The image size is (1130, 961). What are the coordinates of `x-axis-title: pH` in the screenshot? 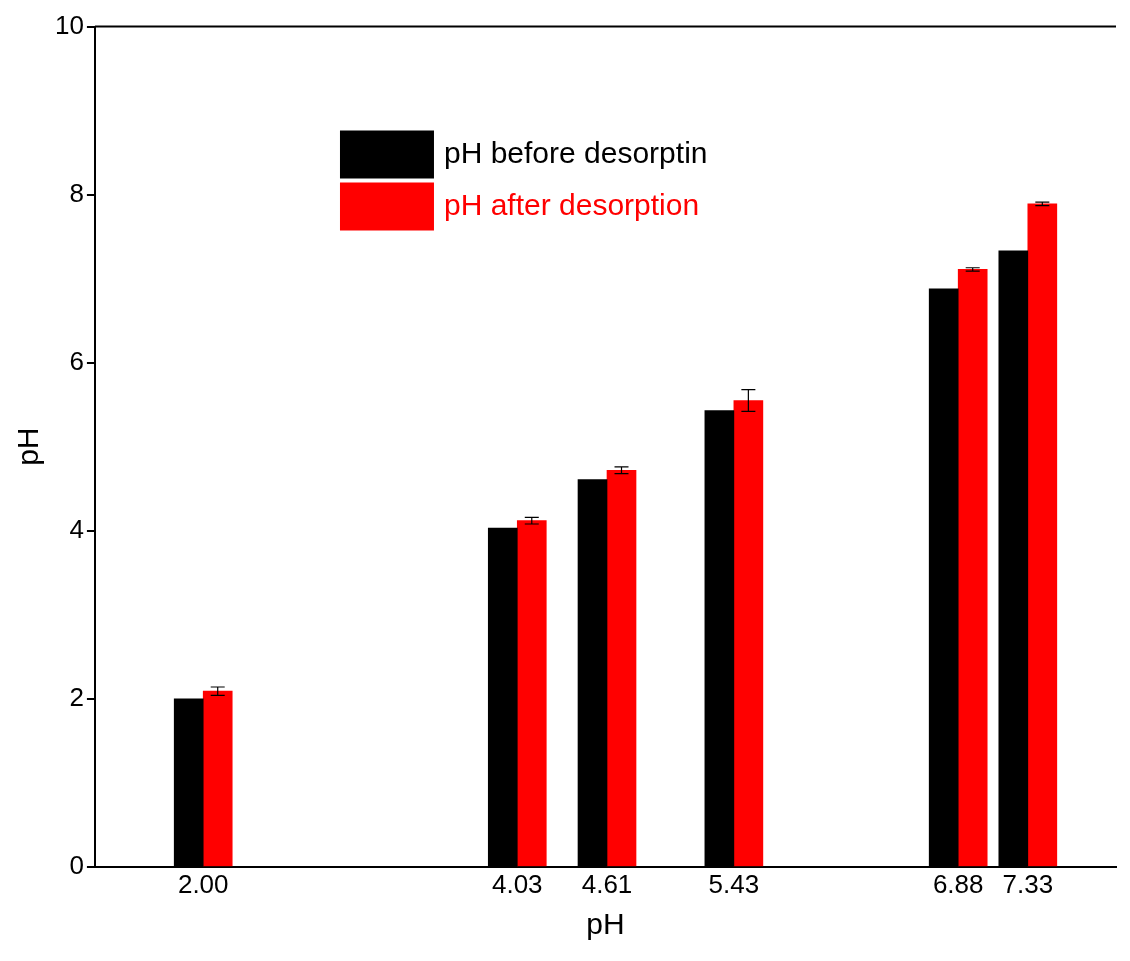 It's located at (605, 924).